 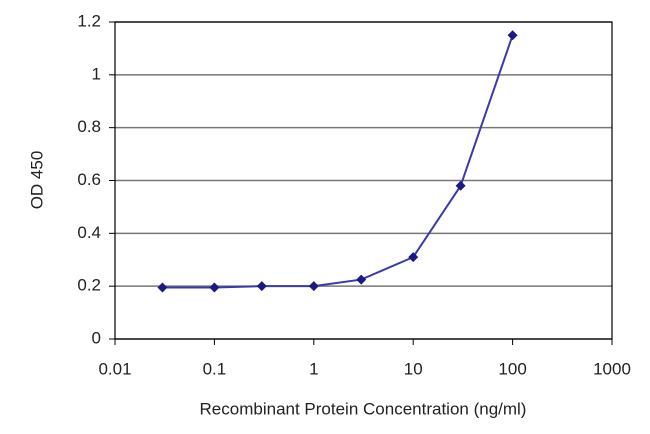 What do you see at coordinates (89, 179) in the screenshot?
I see `y-tick-label: 0.6` at bounding box center [89, 179].